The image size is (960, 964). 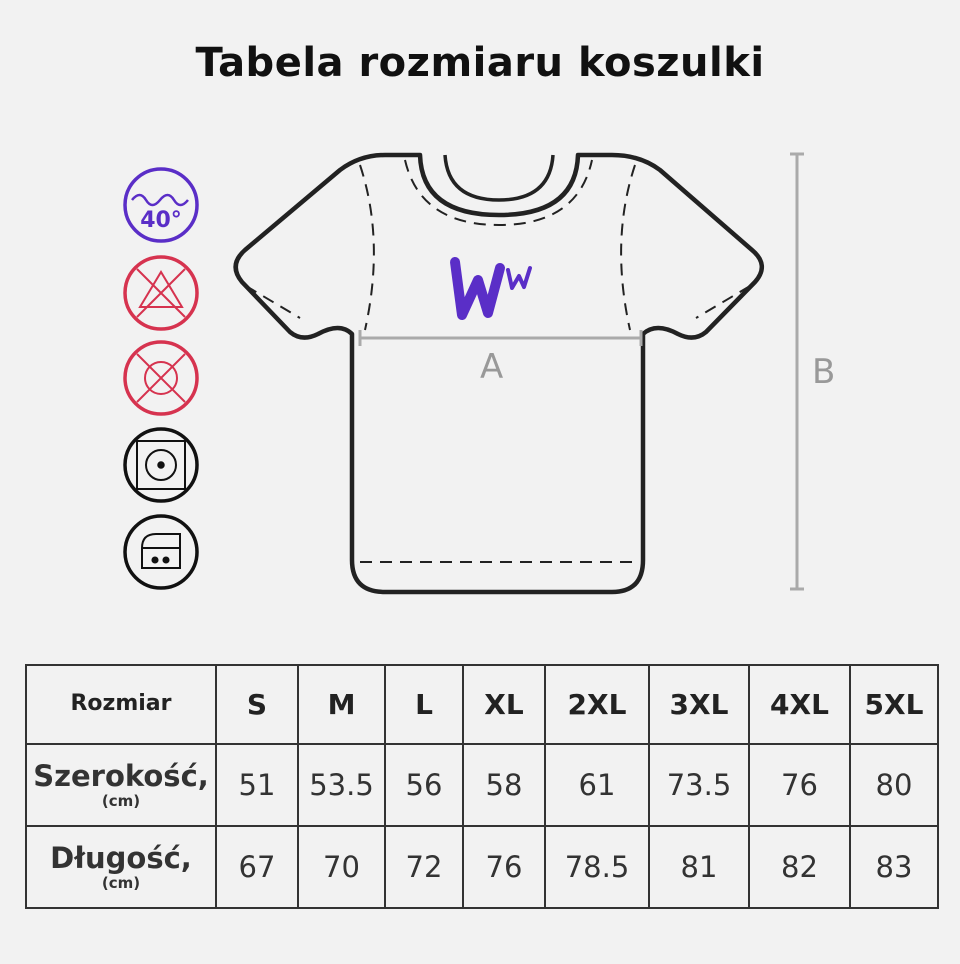 I want to click on width-label: A, so click(x=492, y=367).